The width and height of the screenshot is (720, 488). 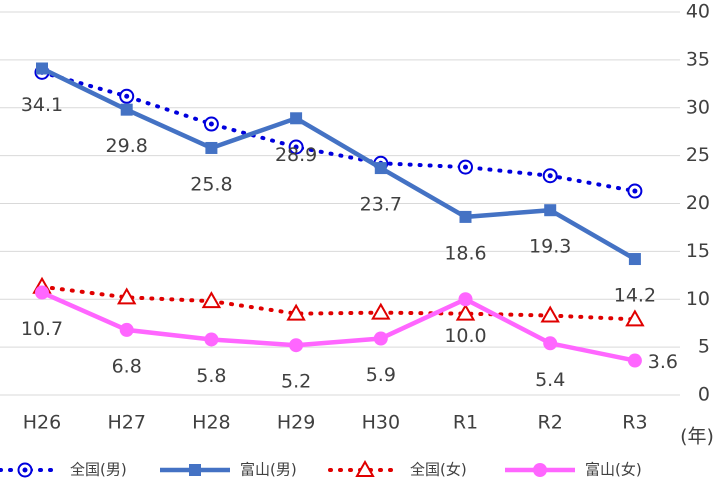 What do you see at coordinates (381, 423) in the screenshot?
I see `x-tick-label: H30` at bounding box center [381, 423].